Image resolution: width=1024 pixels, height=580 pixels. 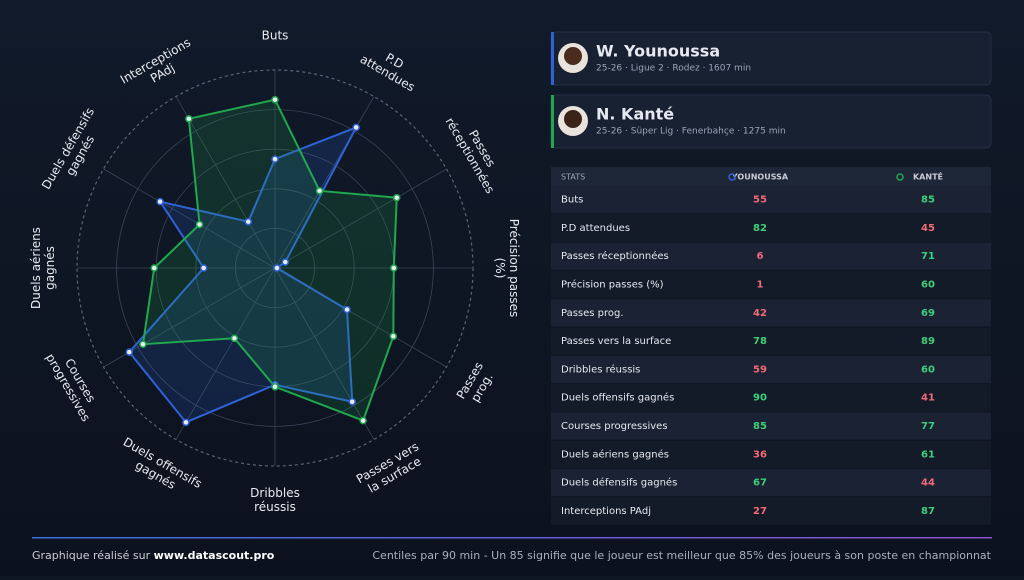 I want to click on row-label: P.D attendues, so click(x=595, y=228).